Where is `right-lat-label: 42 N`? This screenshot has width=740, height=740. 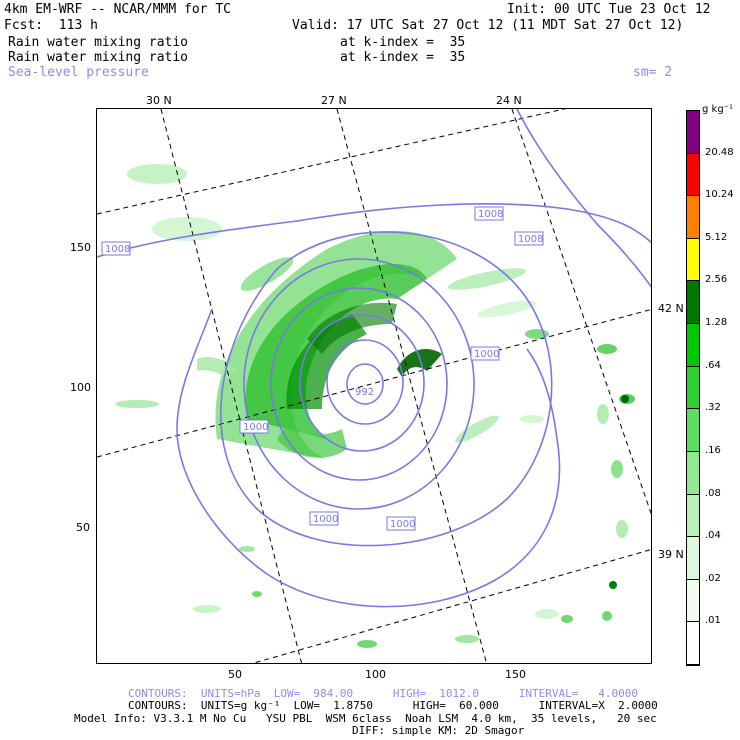
right-lat-label: 42 N is located at coordinates (671, 308).